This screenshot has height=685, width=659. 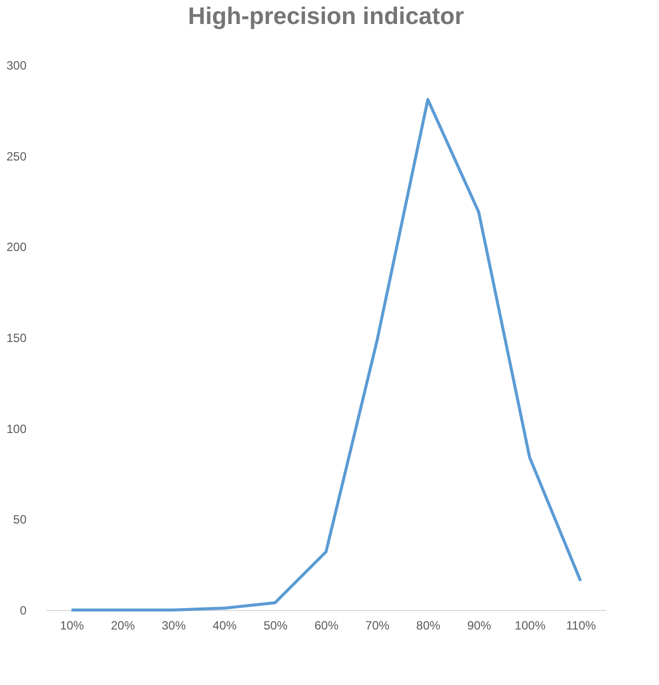 I want to click on x-tick-label: 70%, so click(x=377, y=625).